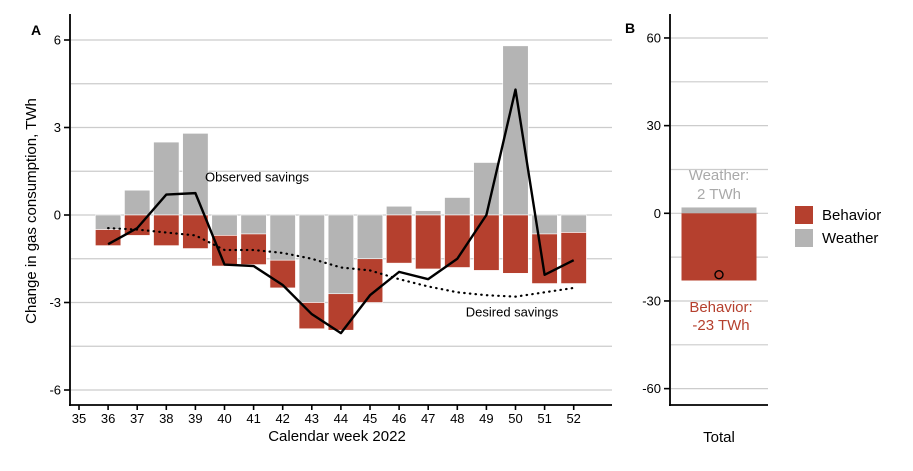  Describe the element at coordinates (512, 312) in the screenshot. I see `desired-savings-annotation: Desired savings` at that location.